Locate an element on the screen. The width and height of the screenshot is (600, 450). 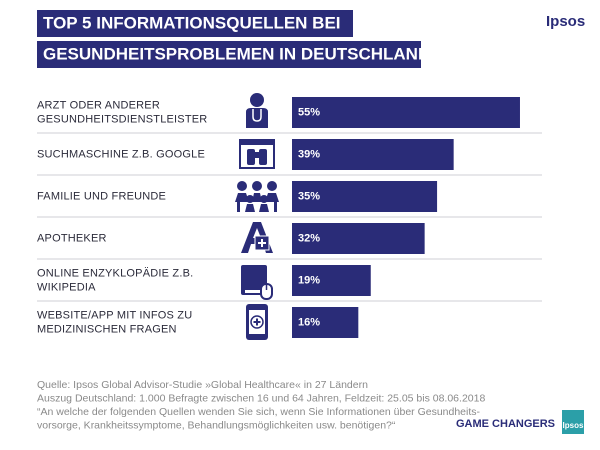
value-label: 55% is located at coordinates (309, 112).